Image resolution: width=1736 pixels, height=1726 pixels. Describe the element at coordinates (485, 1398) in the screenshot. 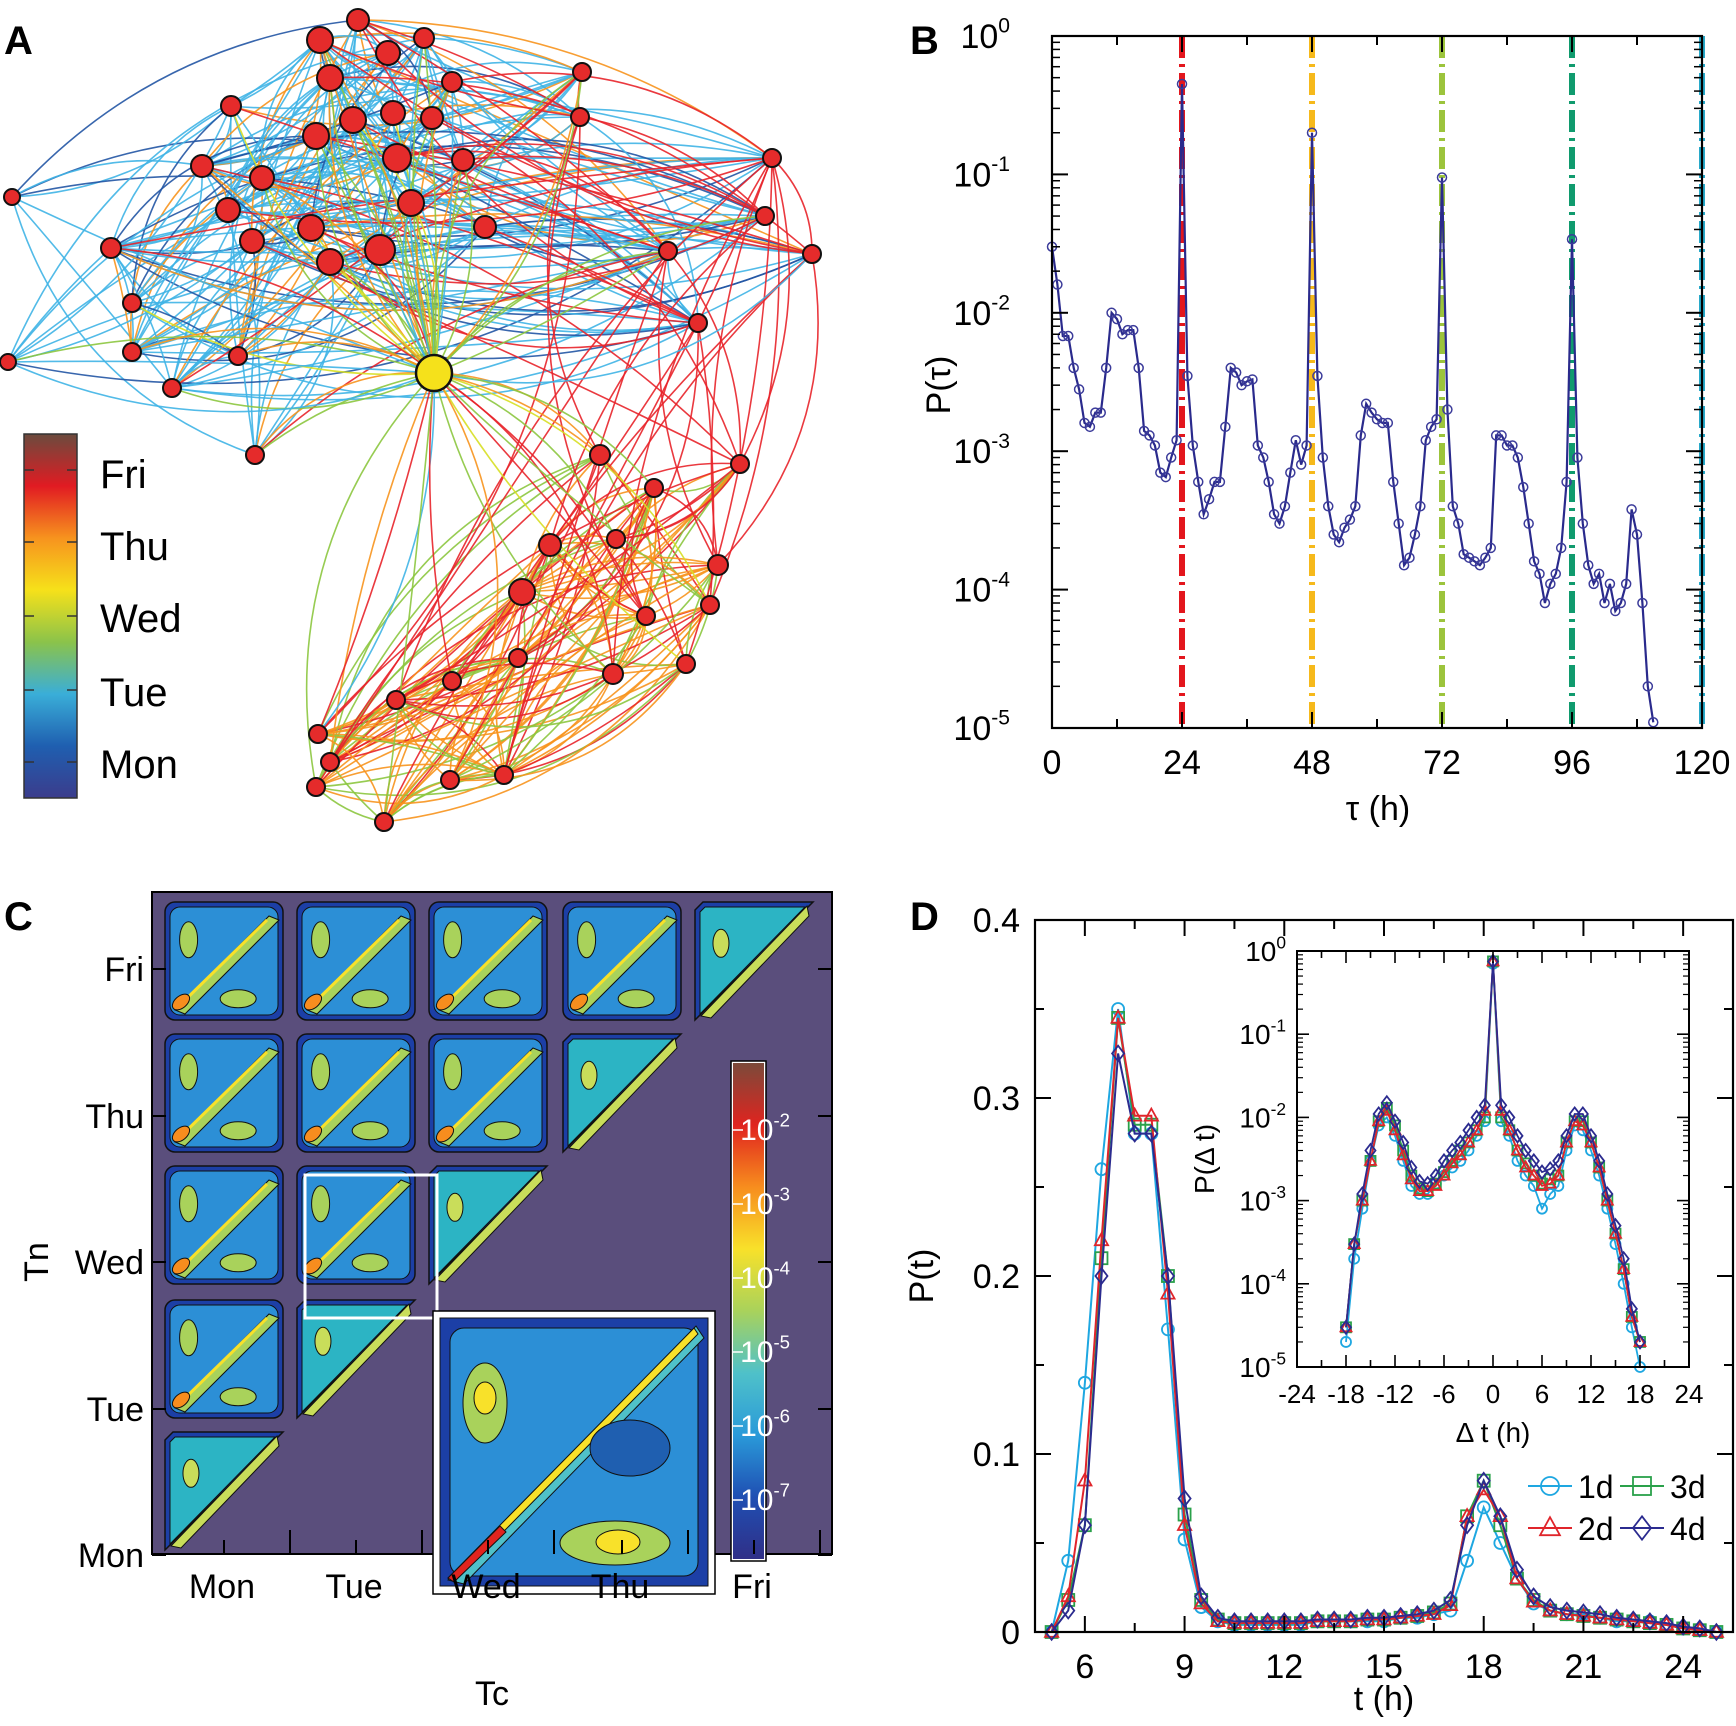

I see `c-zoom-peak-core` at that location.